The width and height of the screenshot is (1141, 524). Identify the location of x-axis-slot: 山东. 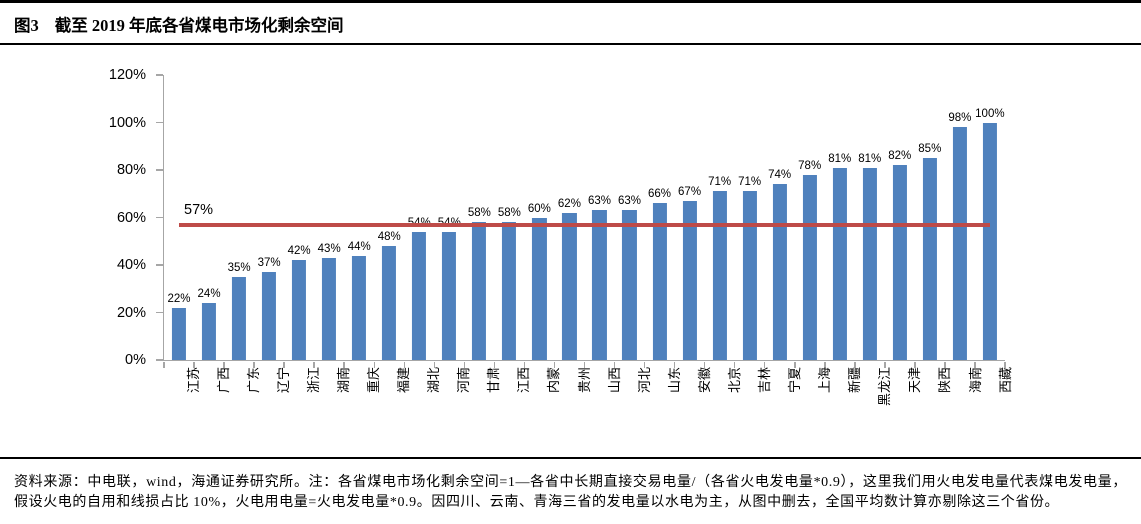
(663, 405).